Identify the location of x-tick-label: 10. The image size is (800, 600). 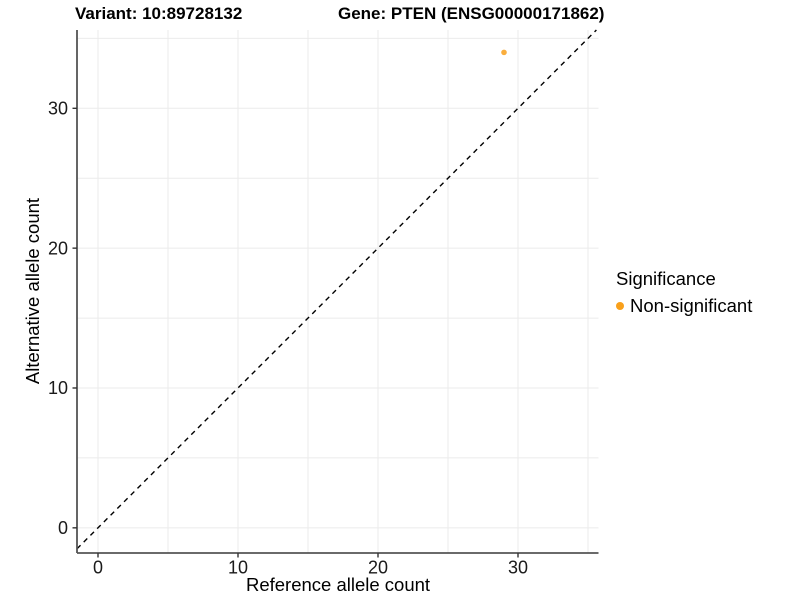
(238, 568).